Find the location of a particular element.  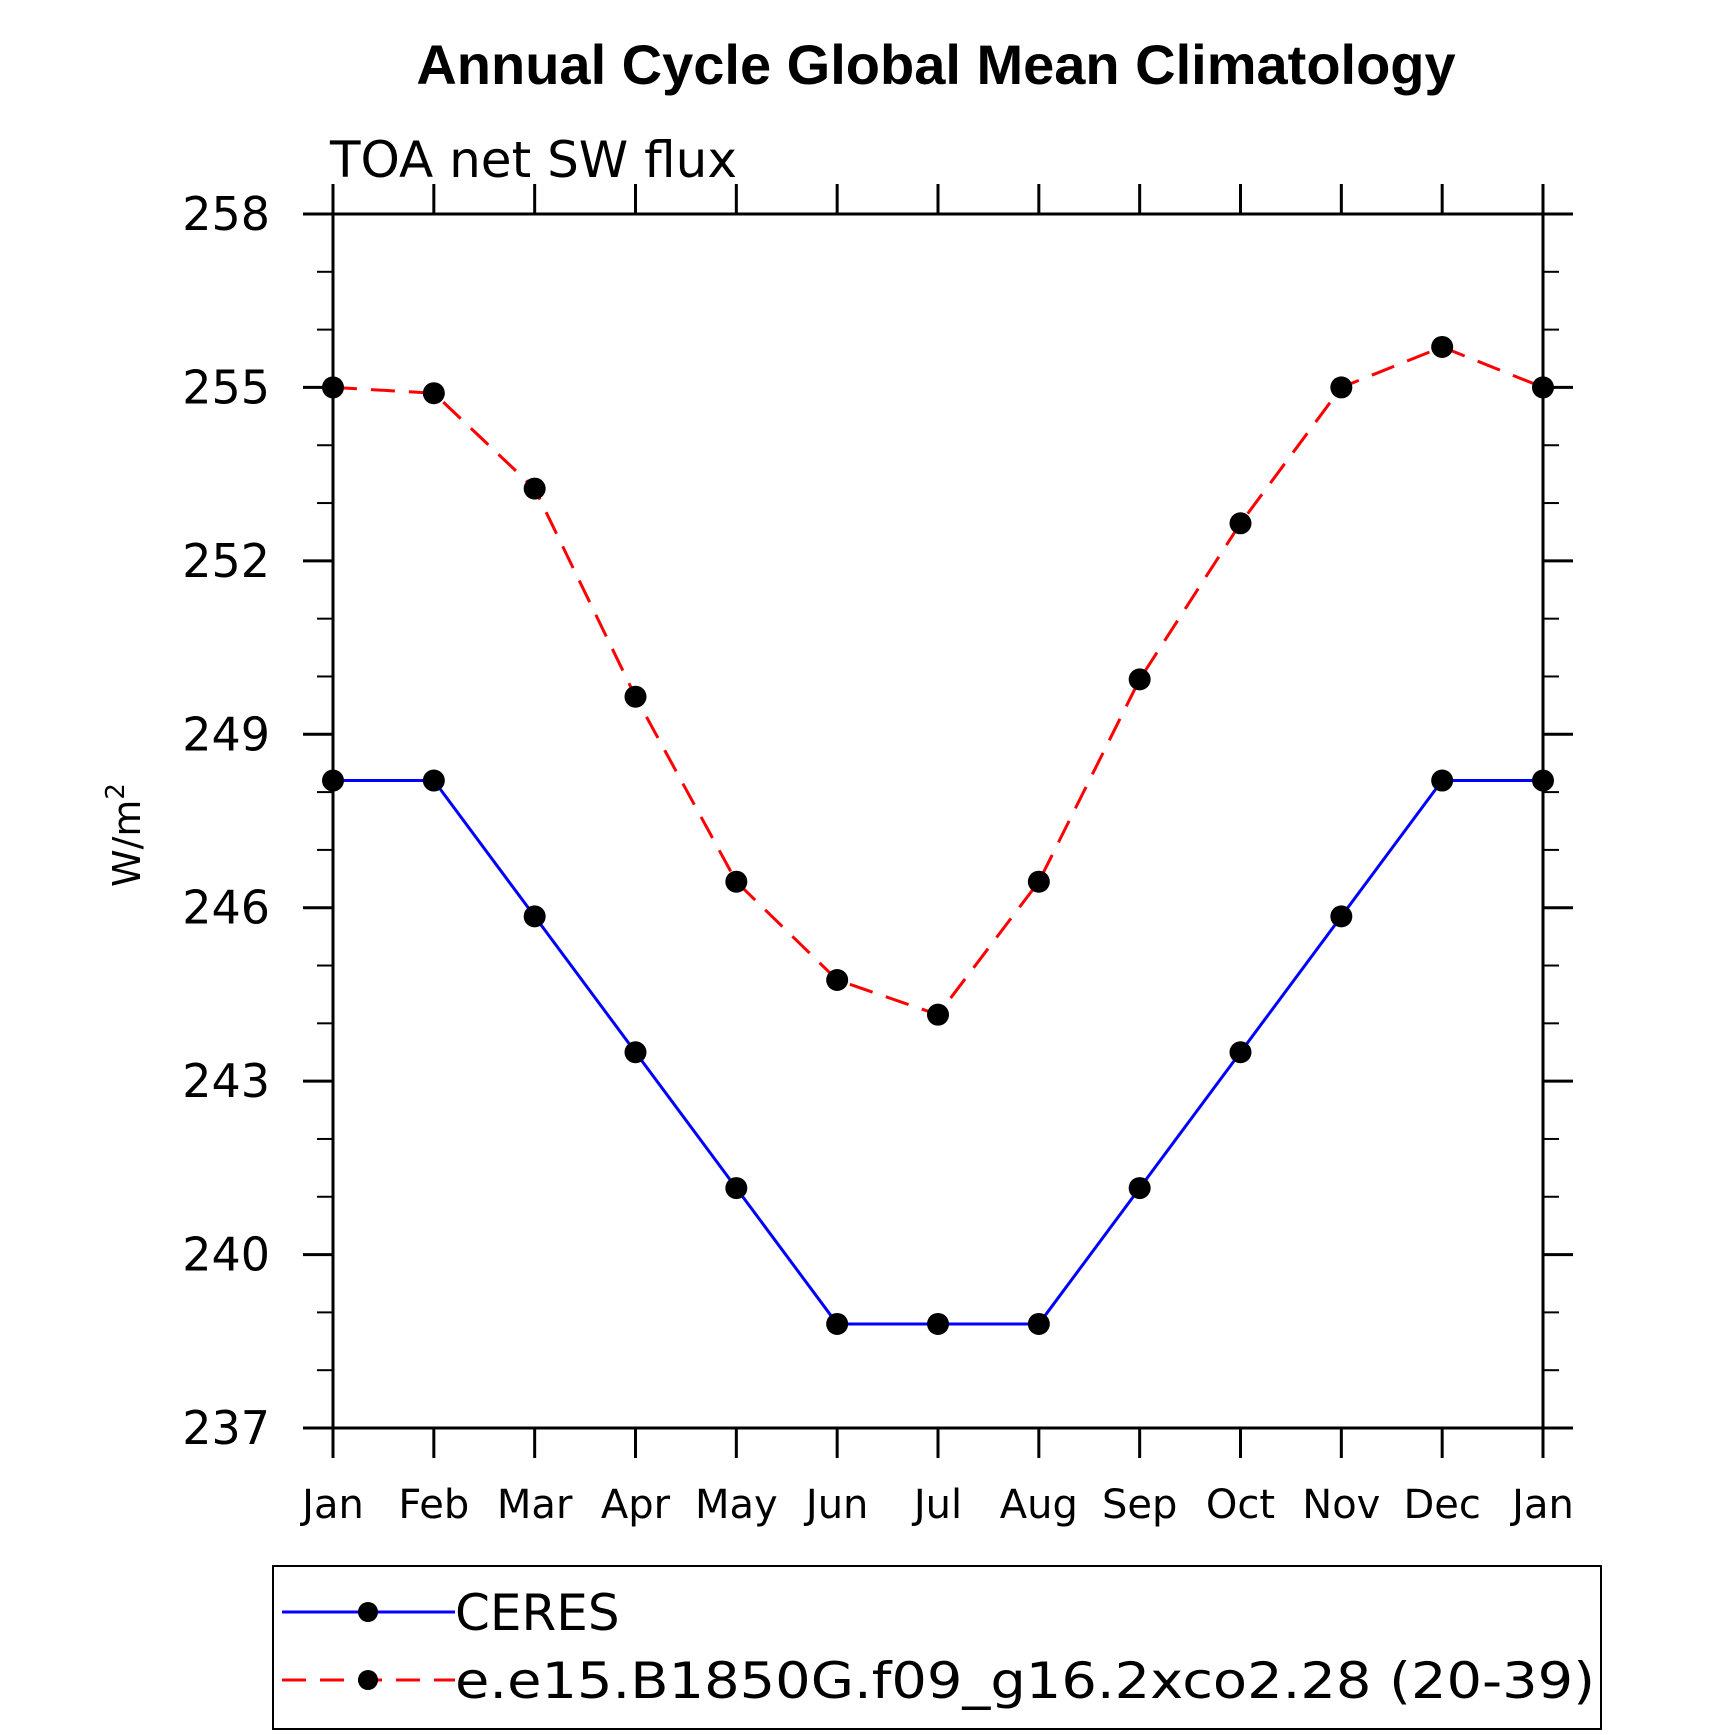

legend-marker-ceres is located at coordinates (368, 1612).